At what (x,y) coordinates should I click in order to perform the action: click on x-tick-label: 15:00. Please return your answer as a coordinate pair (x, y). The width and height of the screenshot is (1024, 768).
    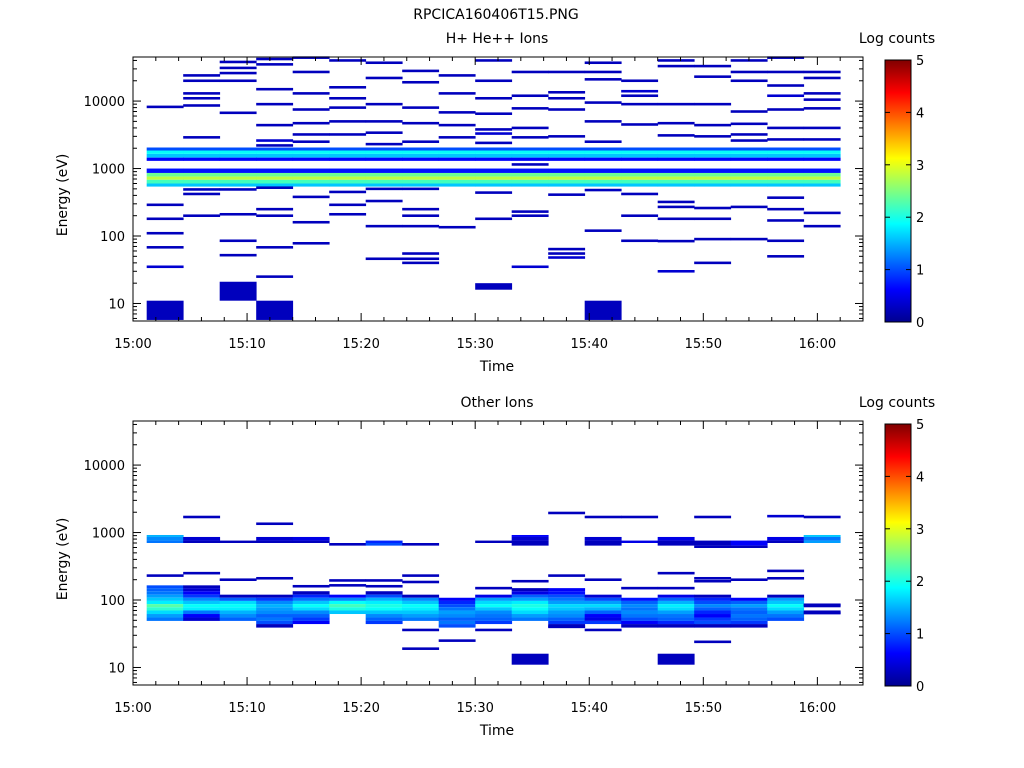
    Looking at the image, I should click on (132, 344).